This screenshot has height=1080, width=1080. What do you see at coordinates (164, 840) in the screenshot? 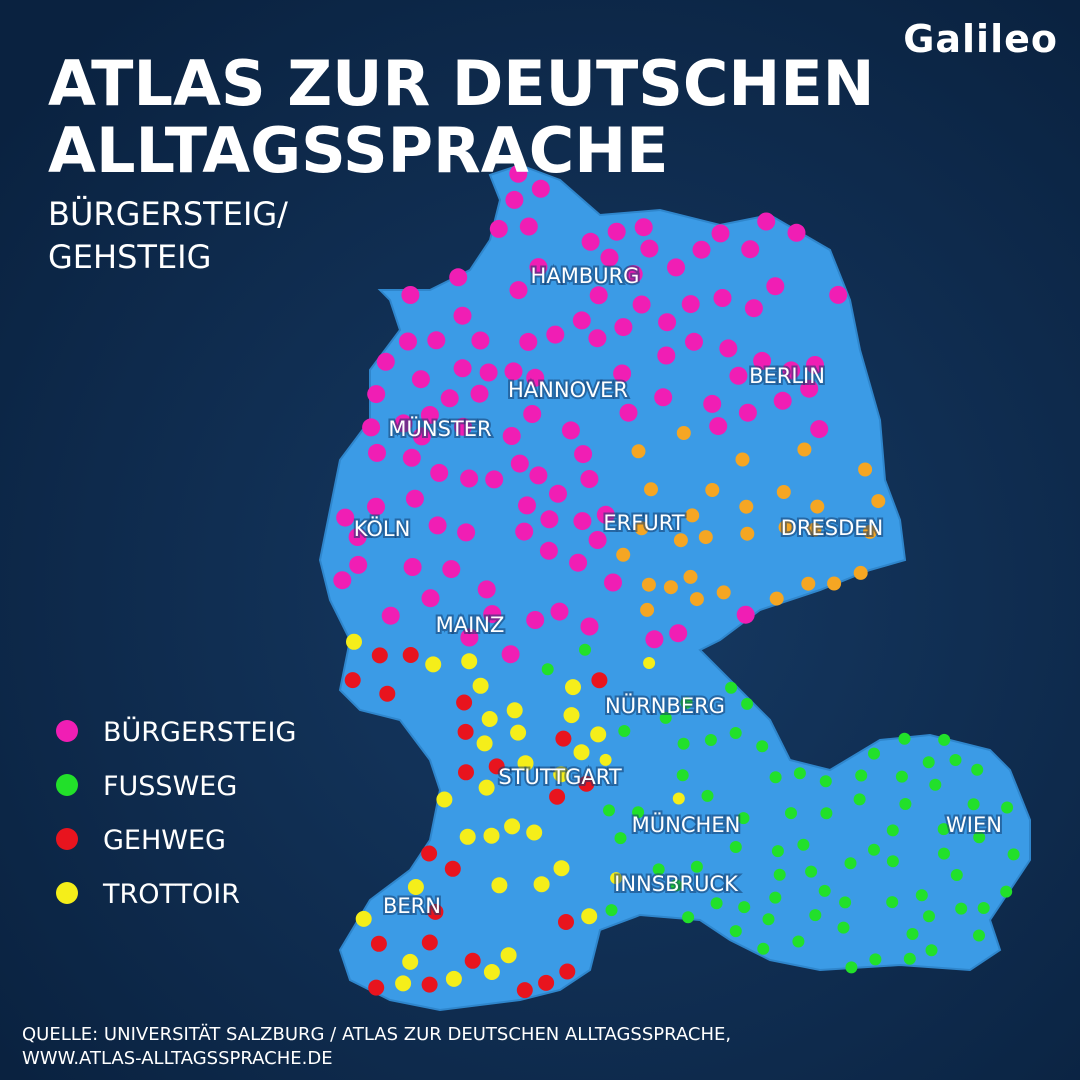
I see `legend-label: GEHWEG` at bounding box center [164, 840].